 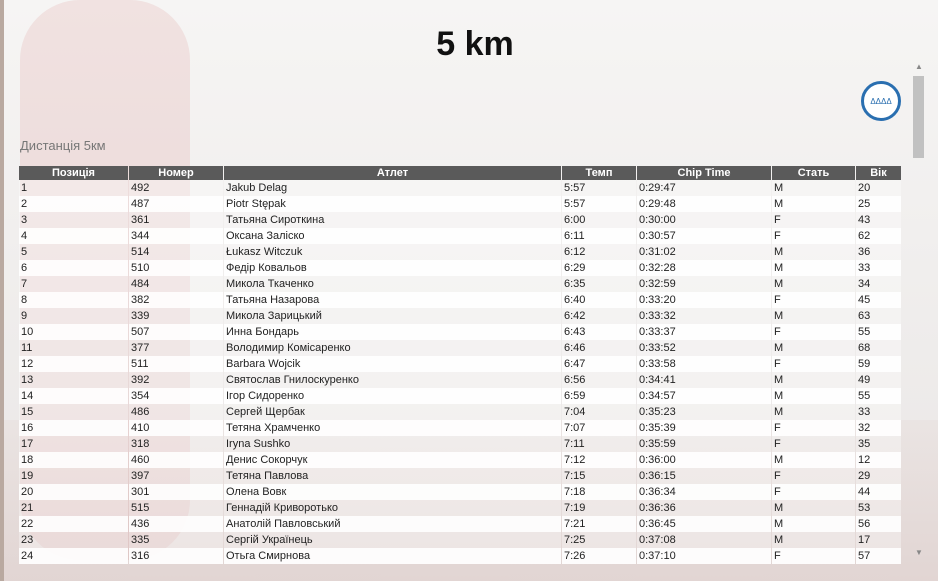 What do you see at coordinates (73, 268) in the screenshot?
I see `cell-position: 6` at bounding box center [73, 268].